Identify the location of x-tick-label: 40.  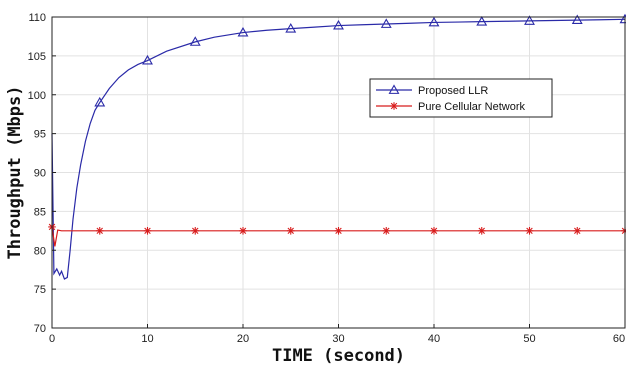
(434, 339).